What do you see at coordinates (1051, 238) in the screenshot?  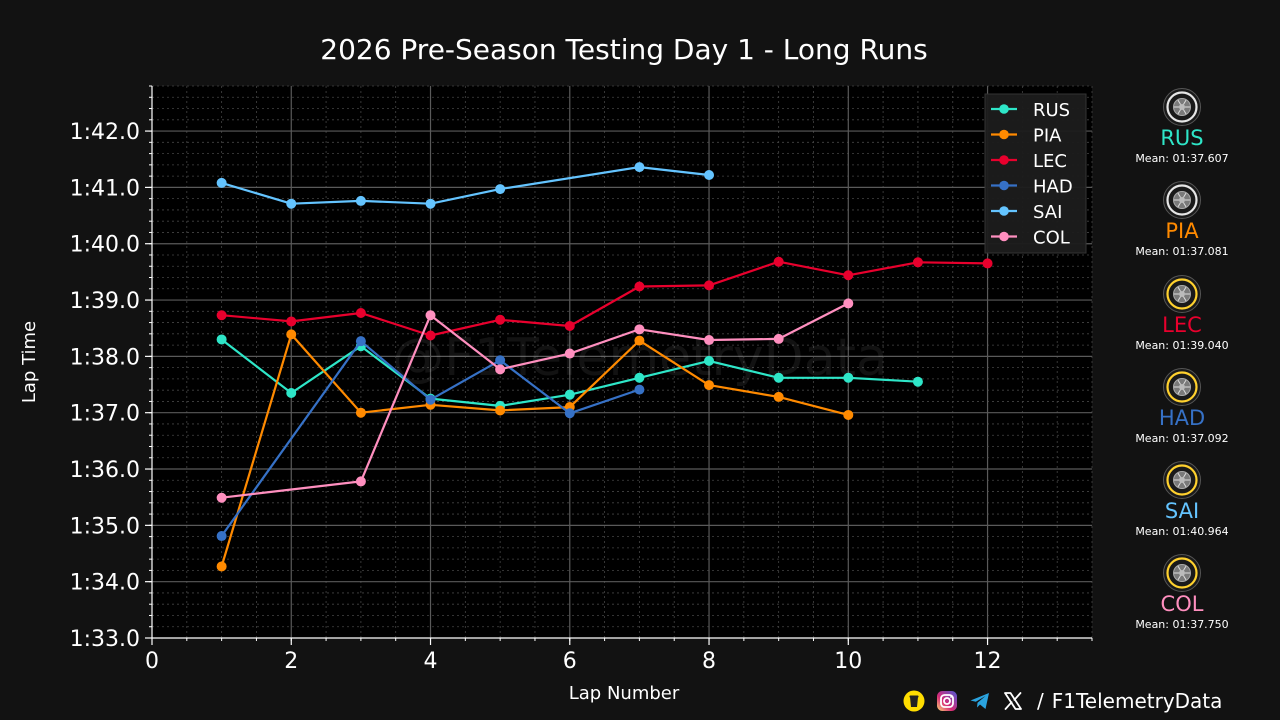 I see `legend-label: COL` at bounding box center [1051, 238].